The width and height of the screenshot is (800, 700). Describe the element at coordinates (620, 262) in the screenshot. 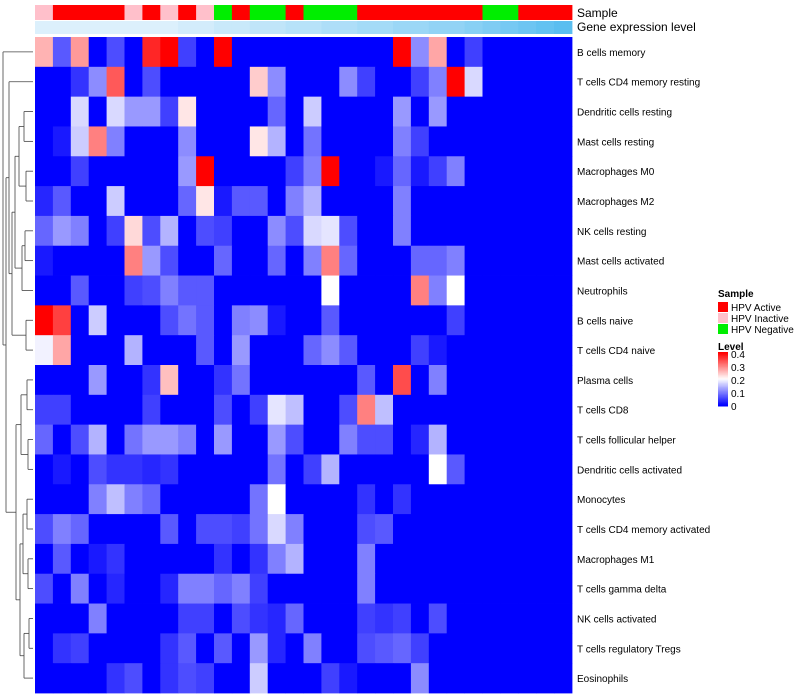

I see `row-label: Mast cells activated` at that location.